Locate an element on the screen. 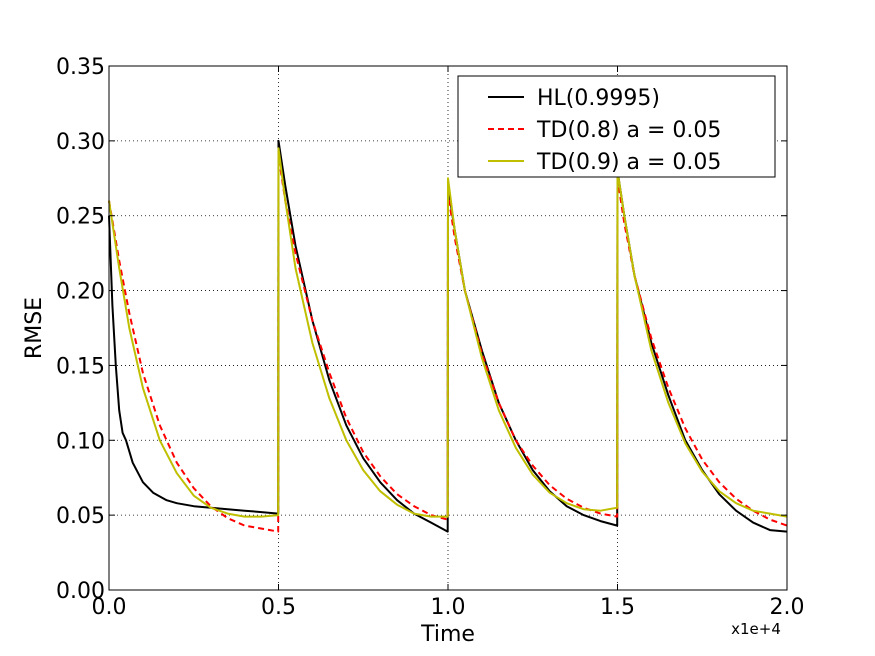 This screenshot has width=875, height=656. y-tick-label: 0.20 is located at coordinates (80, 292).